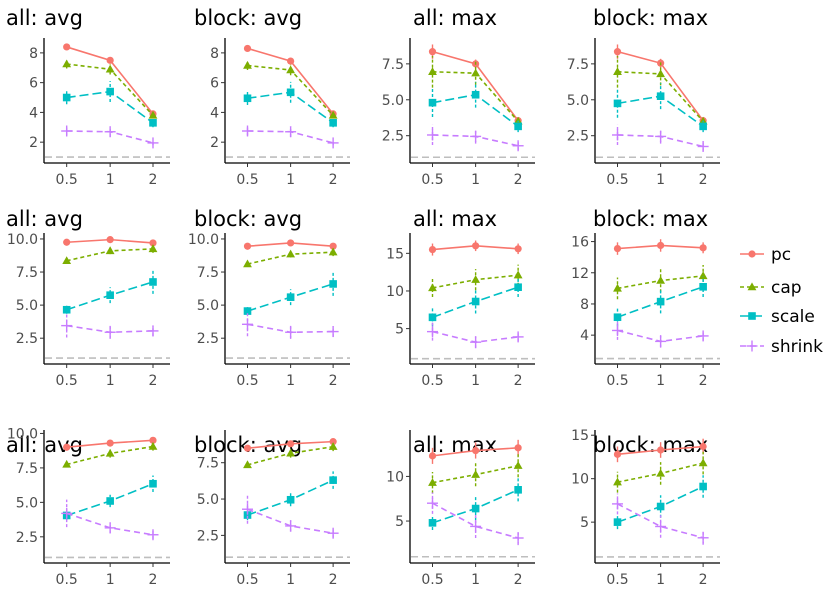 The width and height of the screenshot is (830, 600). I want to click on y-tick-label: 10.0, so click(22, 434).